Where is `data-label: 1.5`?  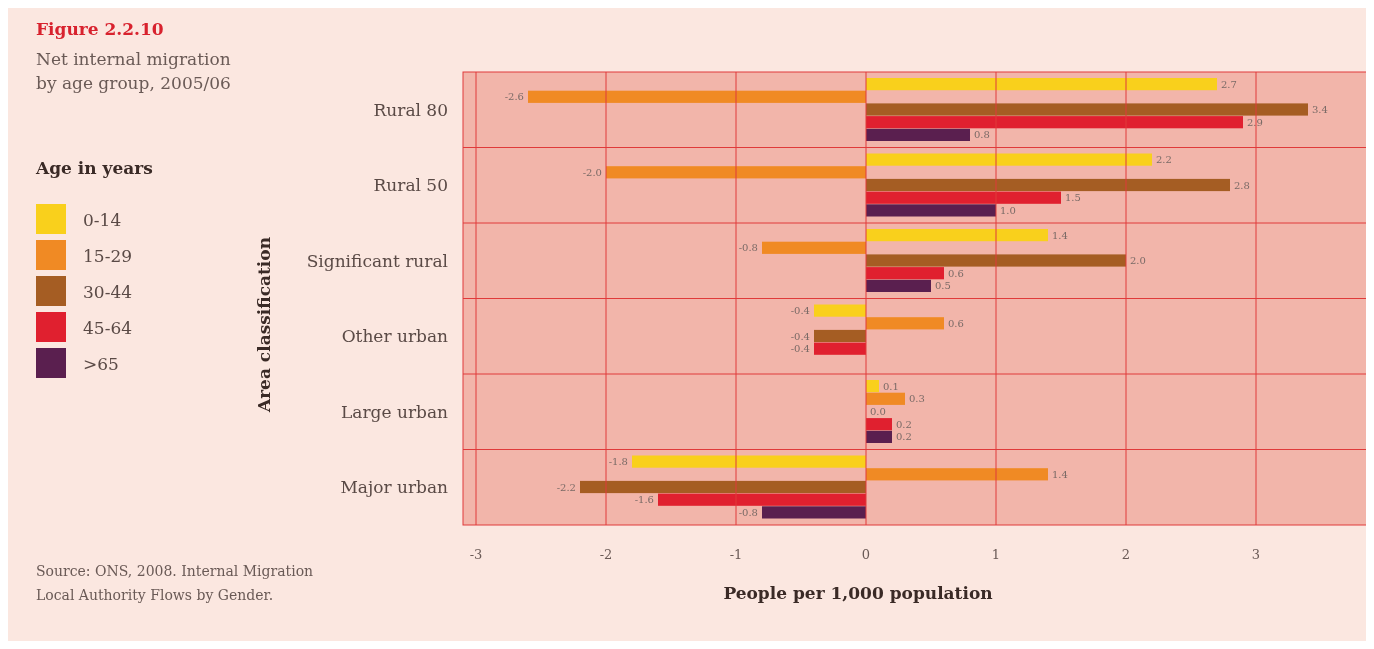 data-label: 1.5 is located at coordinates (1073, 198).